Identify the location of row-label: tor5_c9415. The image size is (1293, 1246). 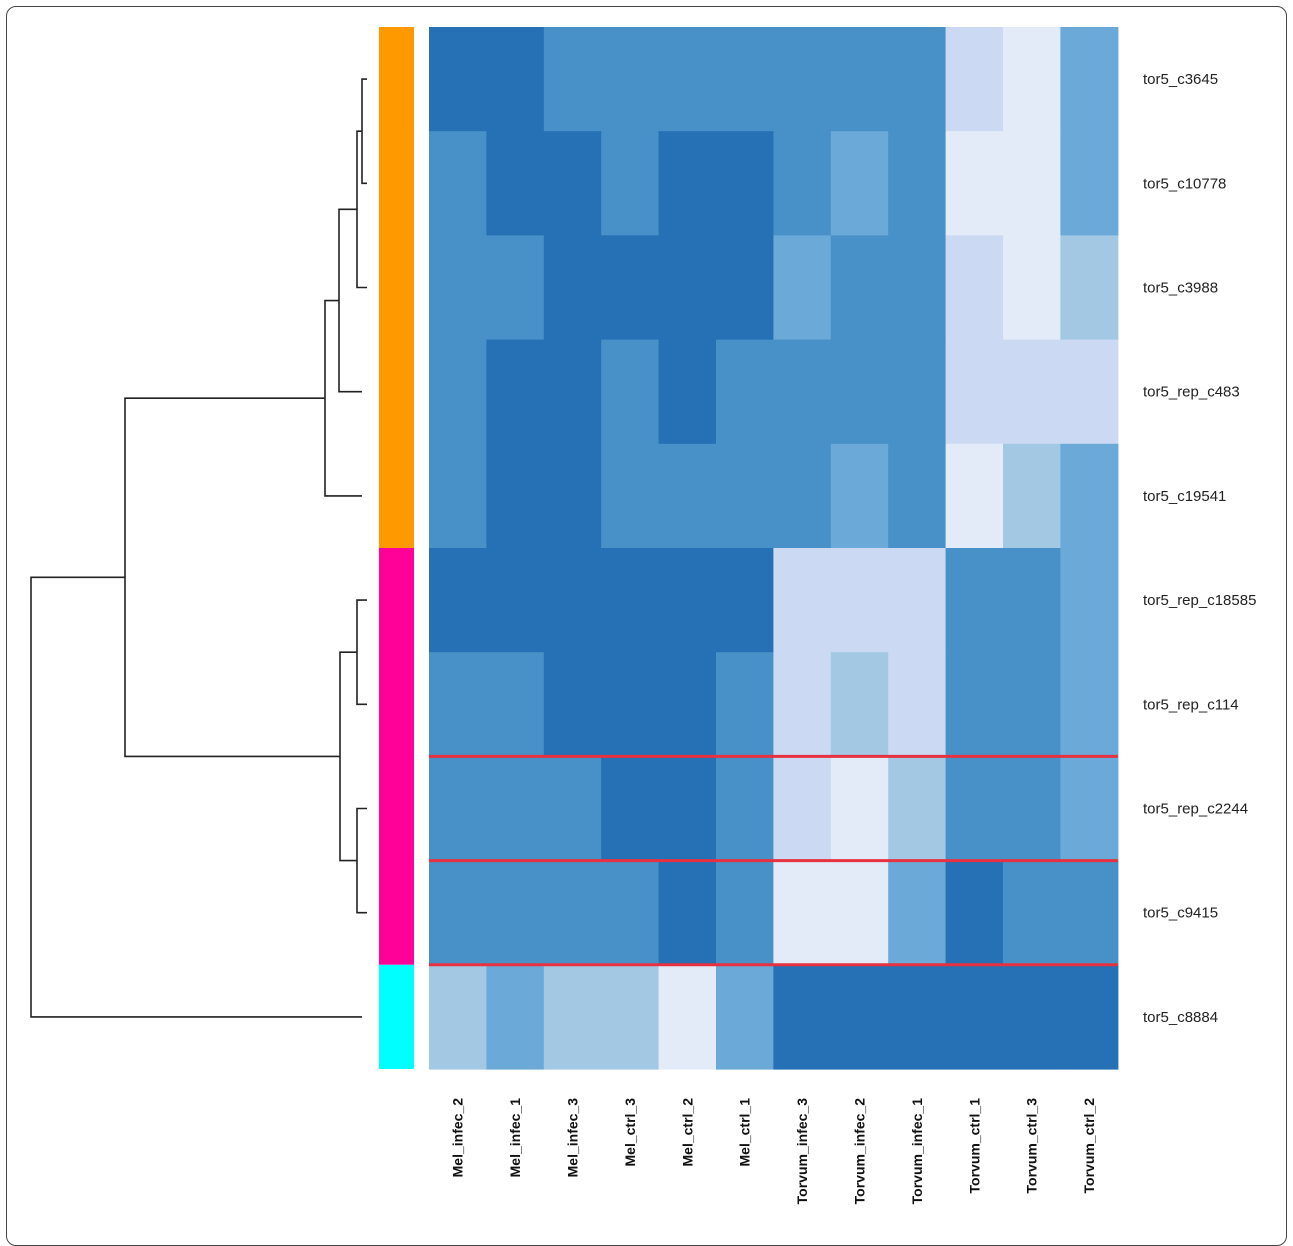
(1180, 913).